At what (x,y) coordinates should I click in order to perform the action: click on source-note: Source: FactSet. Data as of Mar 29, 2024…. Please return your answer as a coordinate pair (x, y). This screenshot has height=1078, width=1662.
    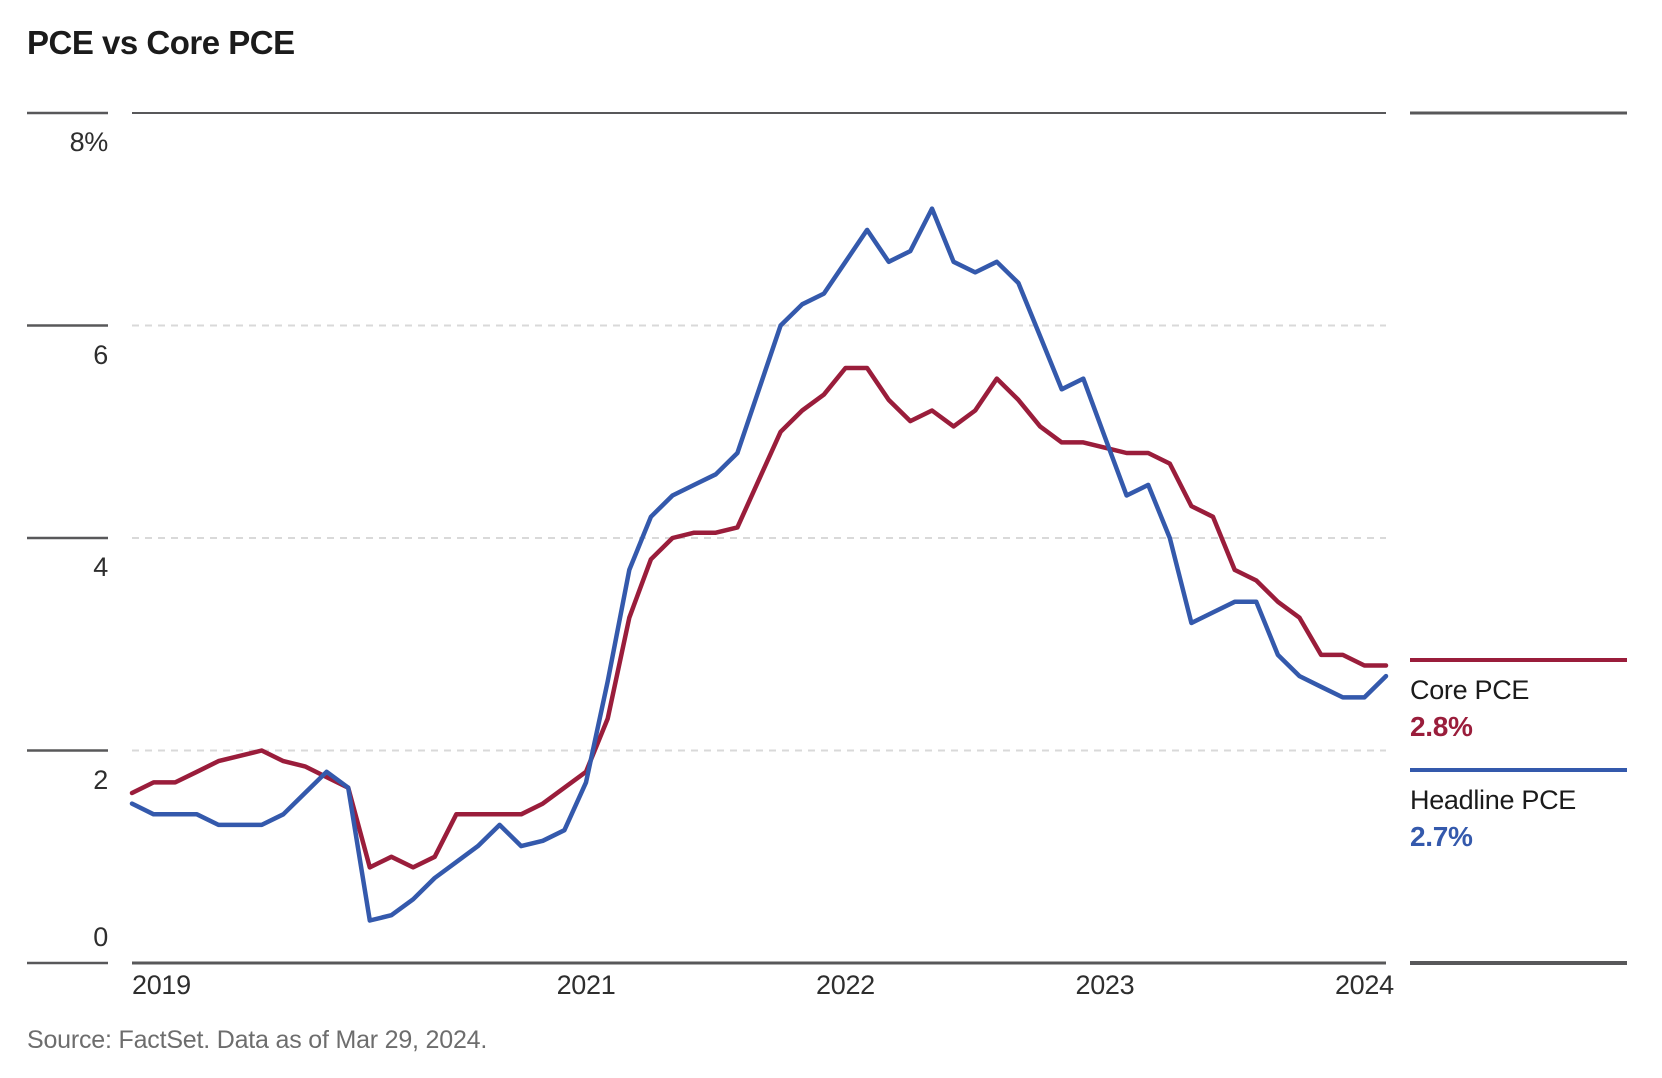
    Looking at the image, I should click on (257, 1040).